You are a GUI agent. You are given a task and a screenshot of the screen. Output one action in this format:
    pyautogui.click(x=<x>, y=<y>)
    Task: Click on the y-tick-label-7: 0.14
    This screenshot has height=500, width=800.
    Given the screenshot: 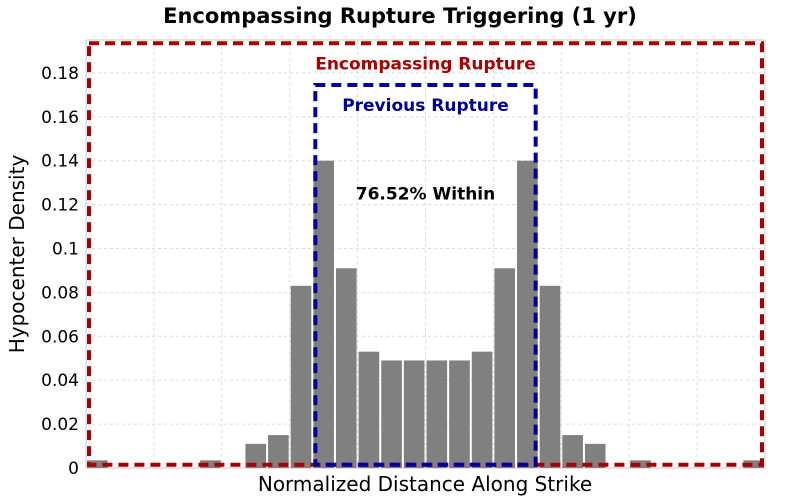 What is the action you would take?
    pyautogui.click(x=60, y=162)
    